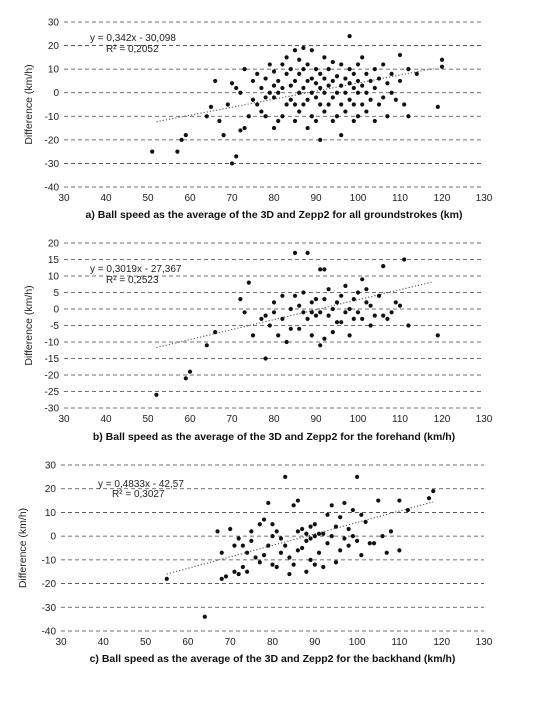 The width and height of the screenshot is (558, 704). Describe the element at coordinates (141, 484) in the screenshot. I see `regression-equation: y = 0,4833x - 42,57` at that location.